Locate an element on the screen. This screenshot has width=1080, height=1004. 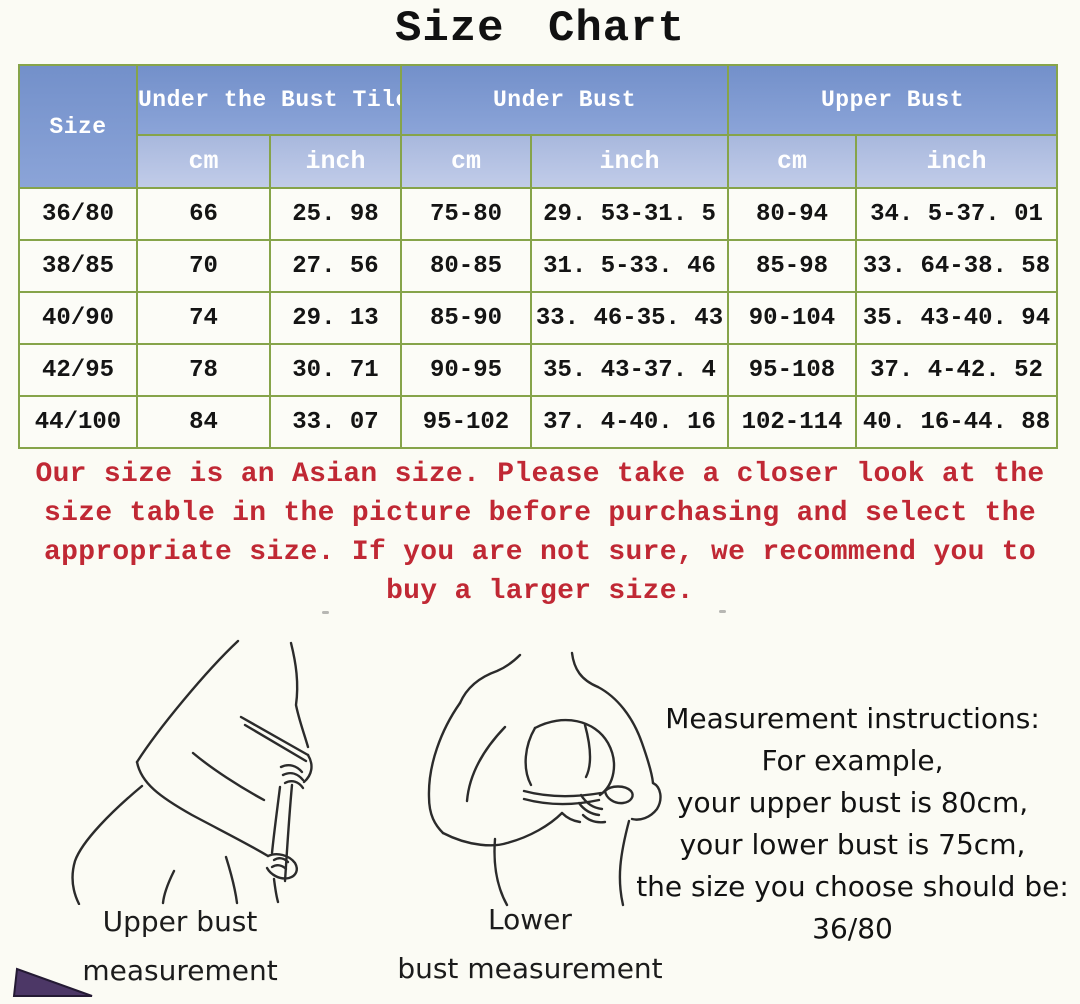
lower-bust-caption: Lower bust measurement is located at coordinates (530, 944).